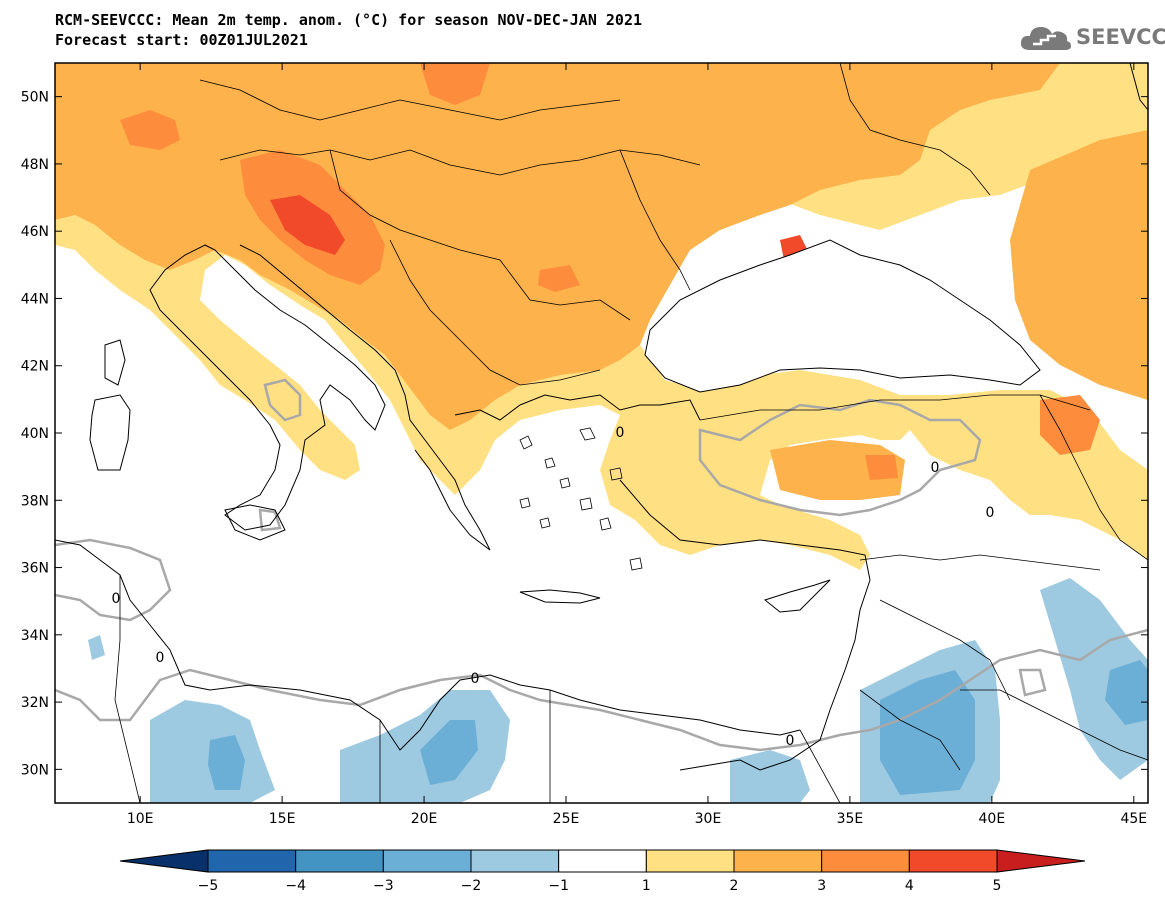 The width and height of the screenshot is (1165, 907). Describe the element at coordinates (881, 467) in the screenshot. I see `anomaly-region-3-4-anatolia` at that location.